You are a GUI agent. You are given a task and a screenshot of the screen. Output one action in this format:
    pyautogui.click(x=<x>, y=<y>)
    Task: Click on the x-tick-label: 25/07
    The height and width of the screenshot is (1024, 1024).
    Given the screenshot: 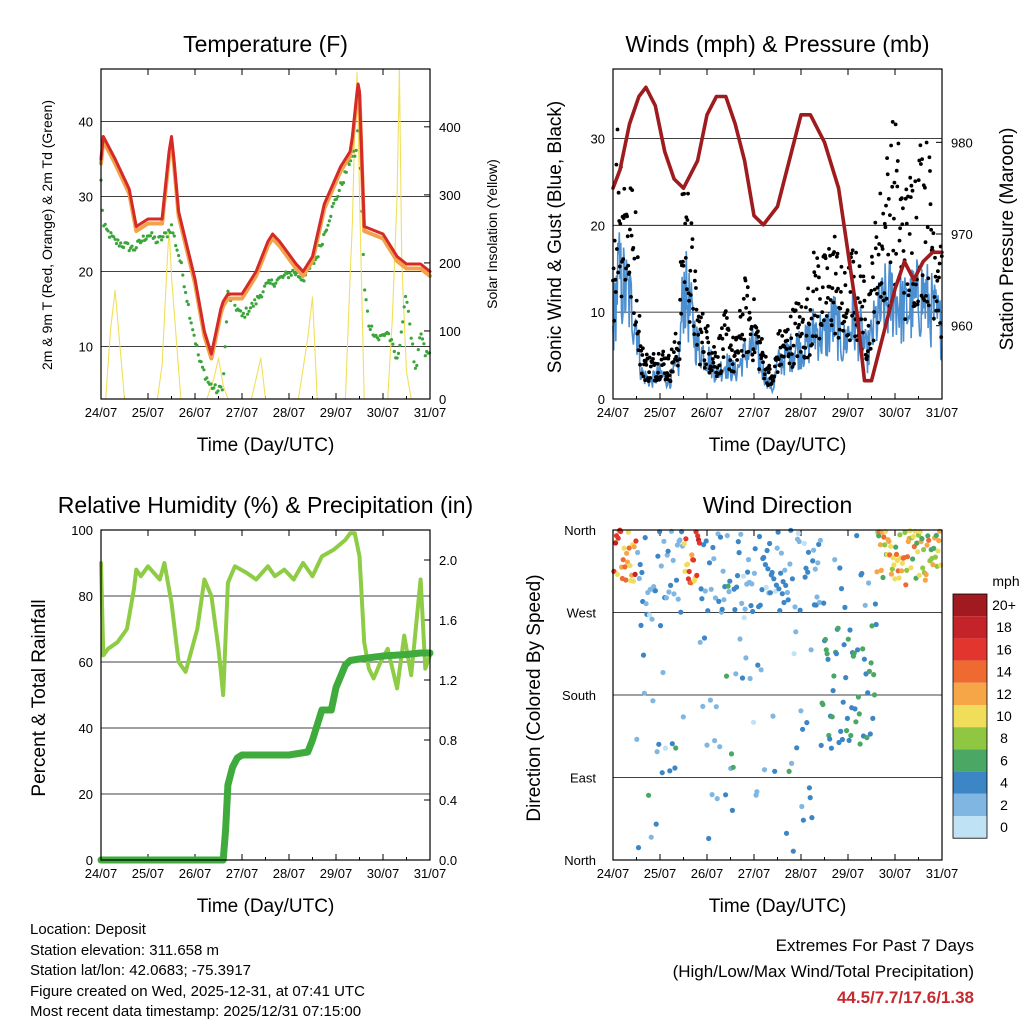 What is the action you would take?
    pyautogui.click(x=148, y=412)
    